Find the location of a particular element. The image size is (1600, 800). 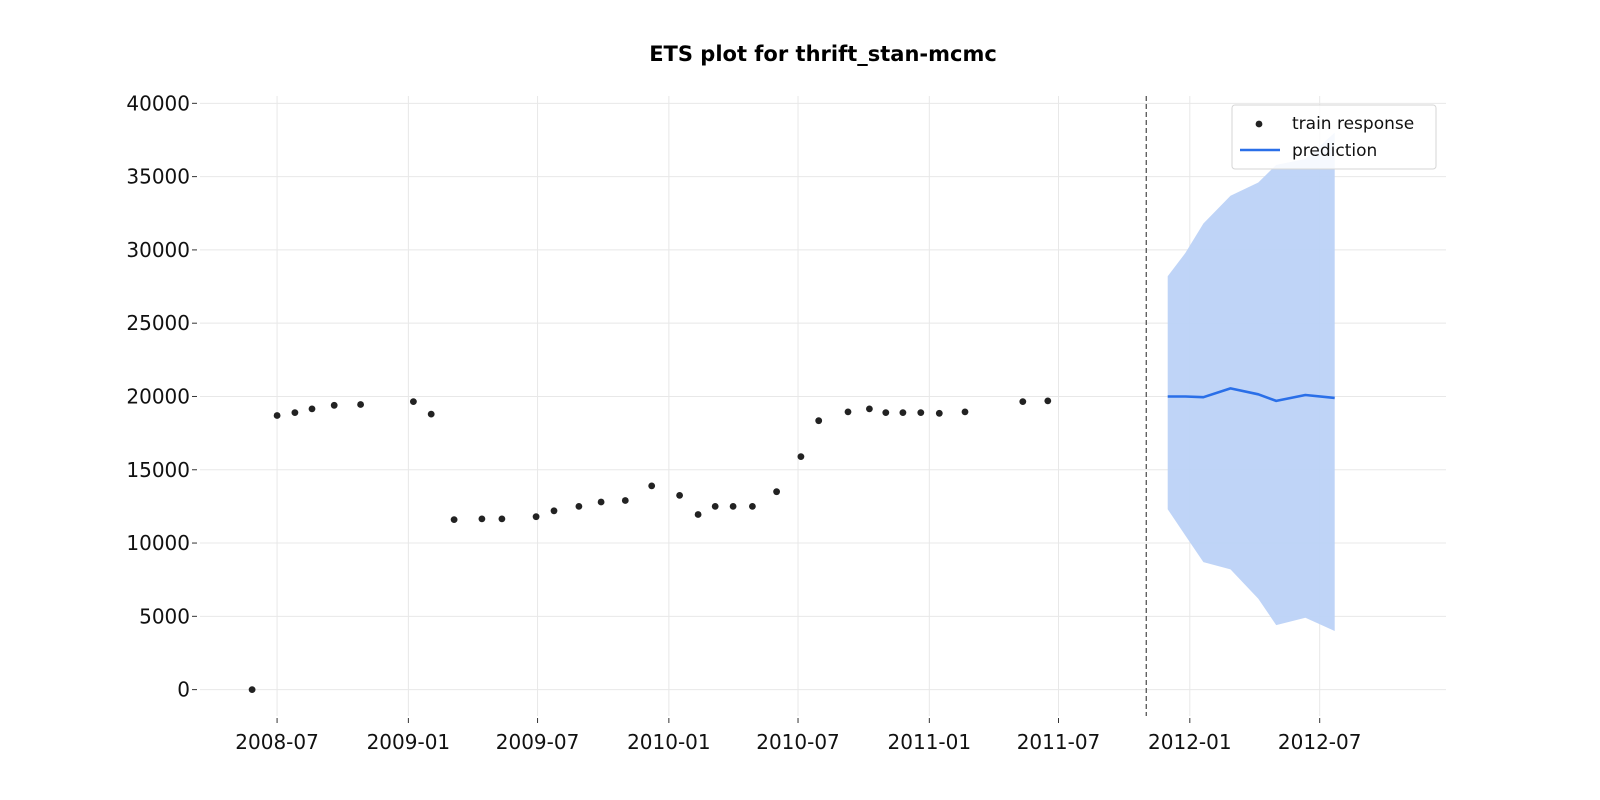

prediction-line is located at coordinates (1251, 395).